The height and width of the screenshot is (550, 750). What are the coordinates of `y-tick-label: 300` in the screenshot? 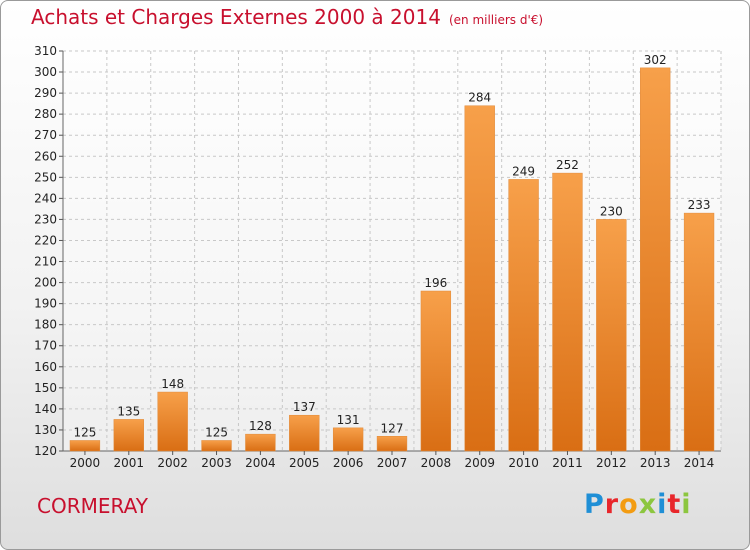 It's located at (45, 72).